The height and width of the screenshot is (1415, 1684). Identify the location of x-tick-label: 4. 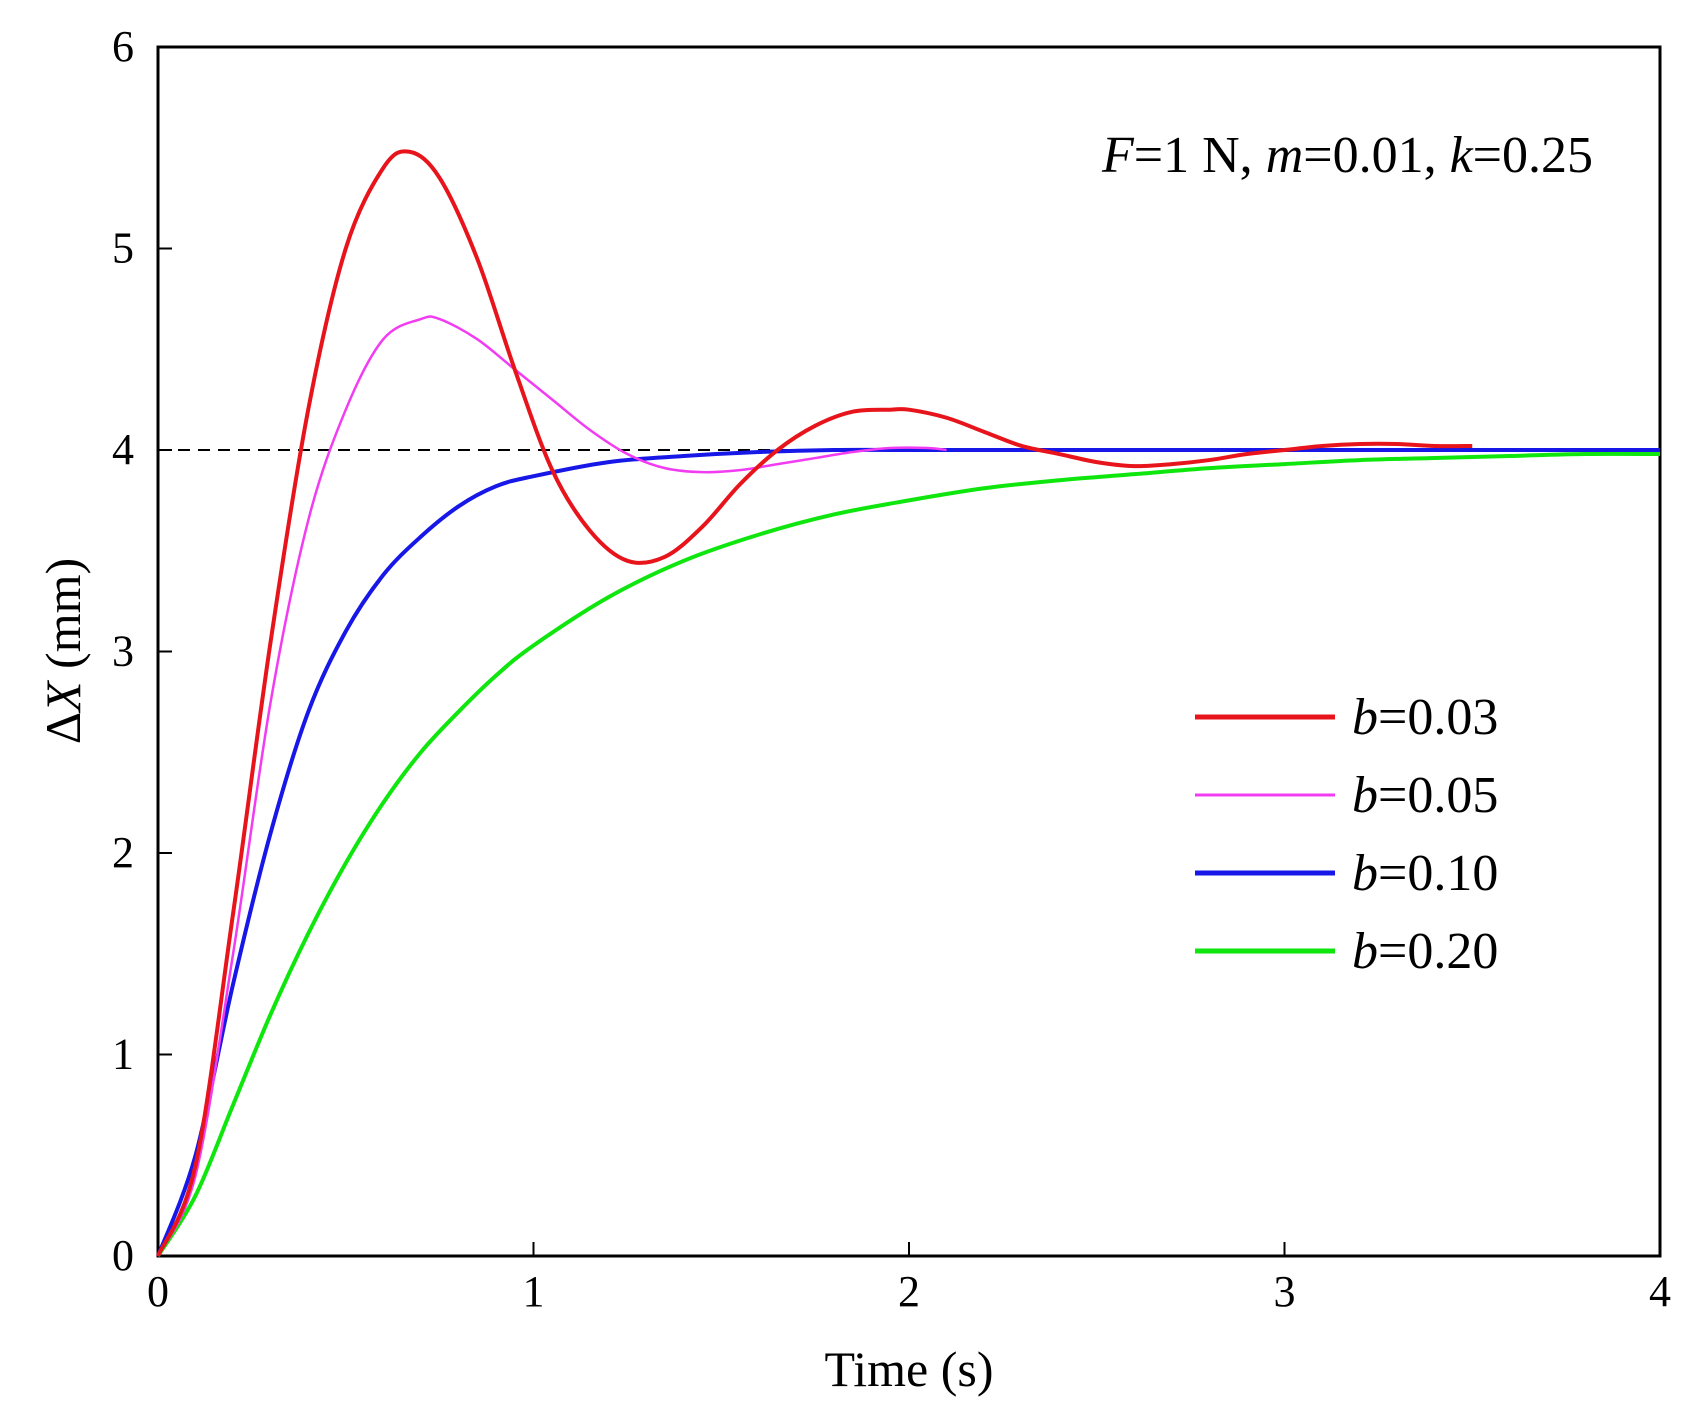
(1660, 1291).